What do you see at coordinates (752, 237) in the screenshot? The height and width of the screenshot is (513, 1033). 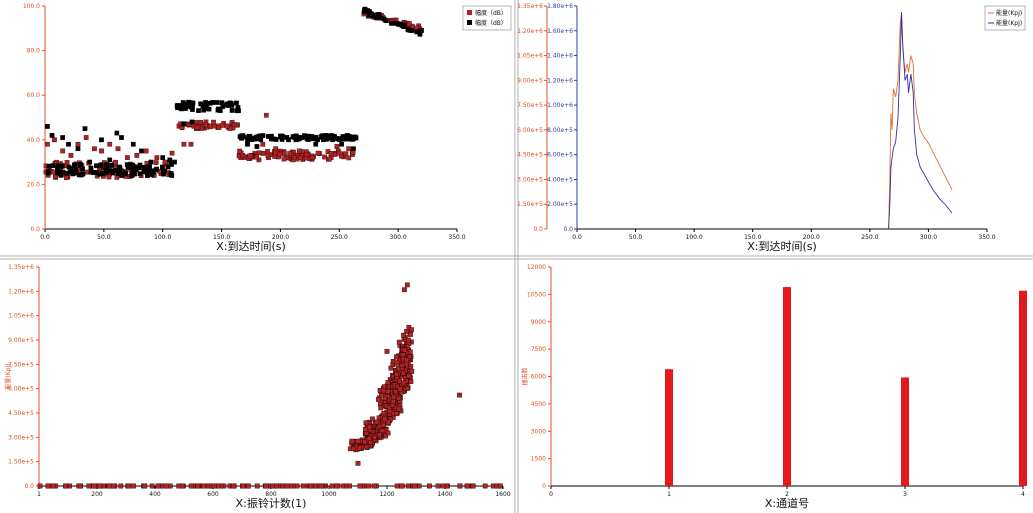 I see `x-tick-label: 150.0` at bounding box center [752, 237].